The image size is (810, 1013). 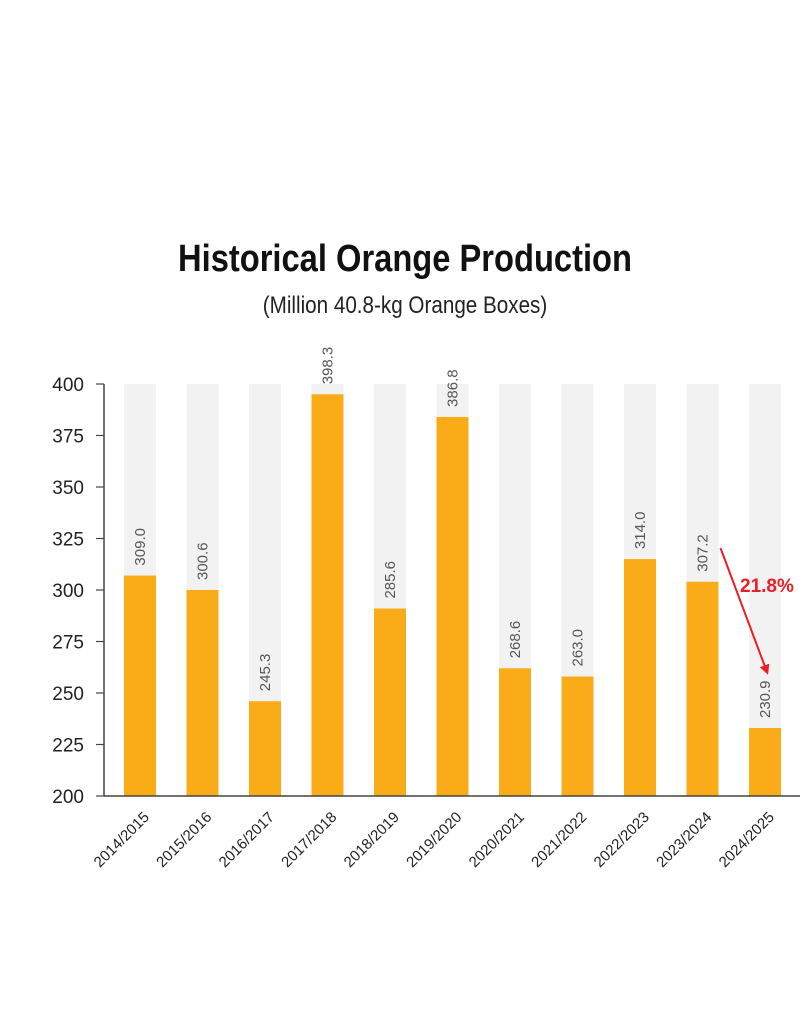 I want to click on y-tick-label: 225, so click(x=68, y=746).